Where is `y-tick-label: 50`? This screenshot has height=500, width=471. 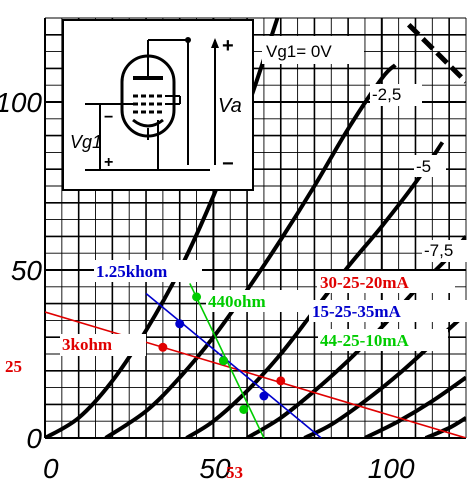 y-tick-label: 50 is located at coordinates (27, 270).